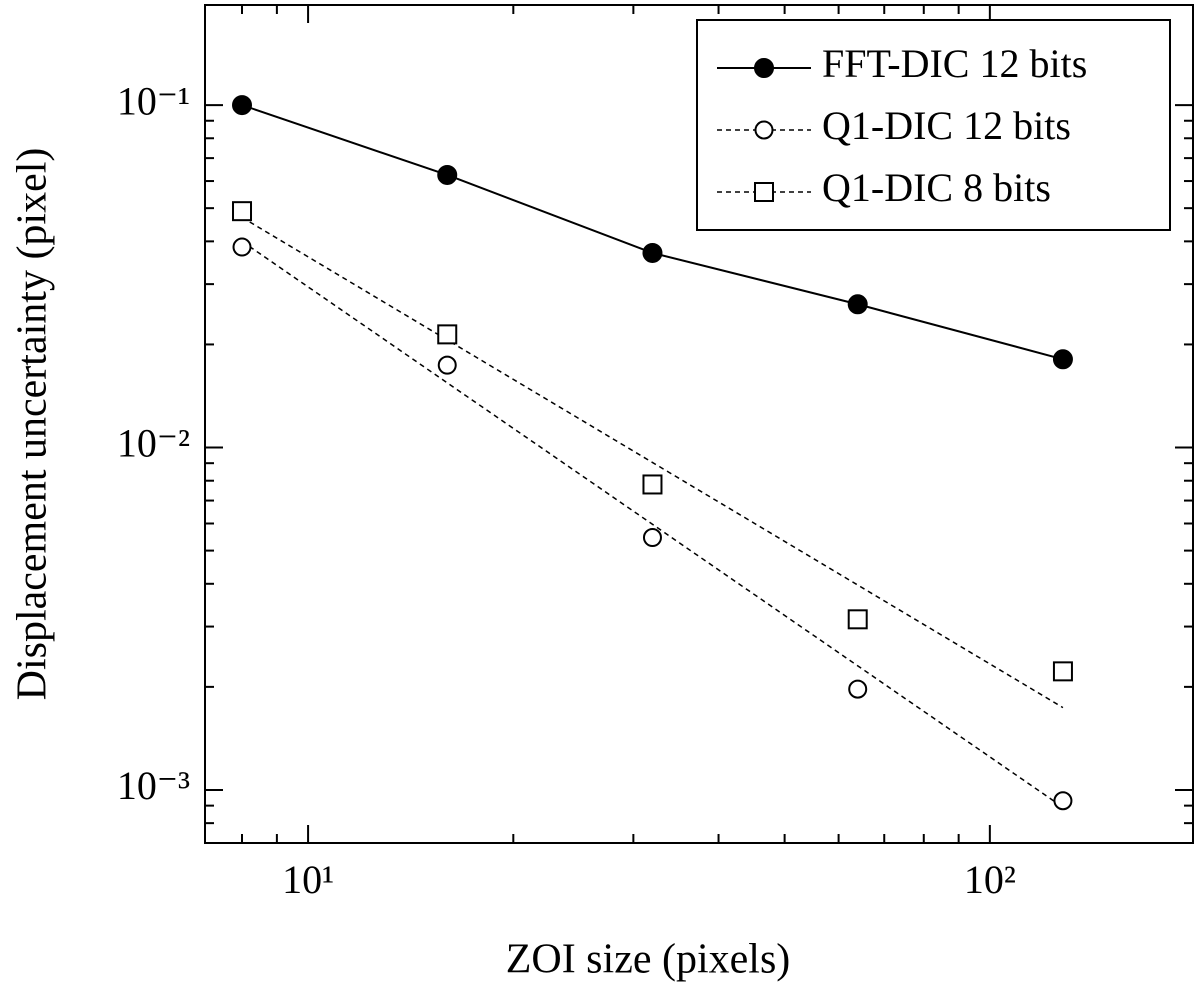  What do you see at coordinates (308, 879) in the screenshot?
I see `x-tick-label: 10¹` at bounding box center [308, 879].